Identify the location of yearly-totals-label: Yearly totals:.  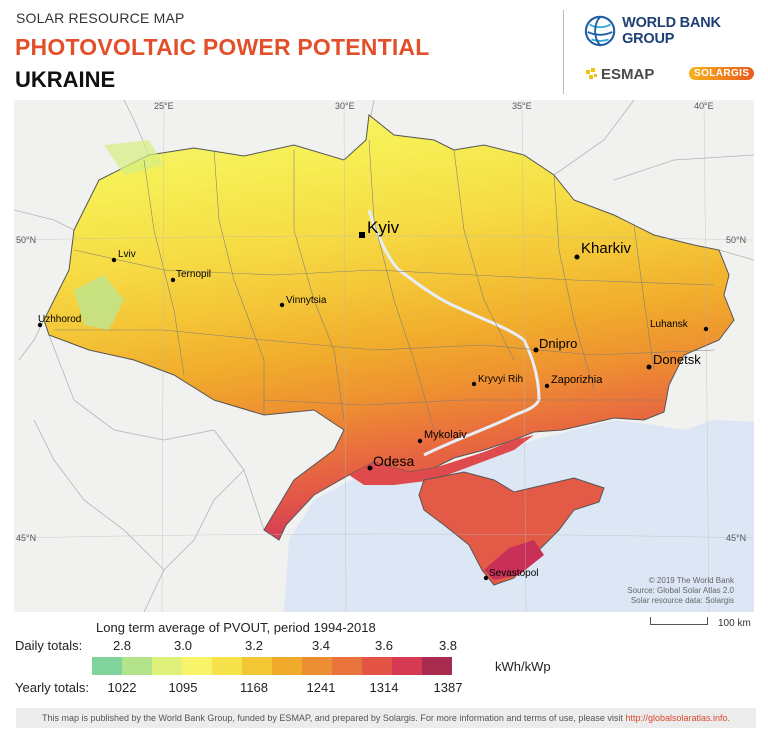
(52, 687).